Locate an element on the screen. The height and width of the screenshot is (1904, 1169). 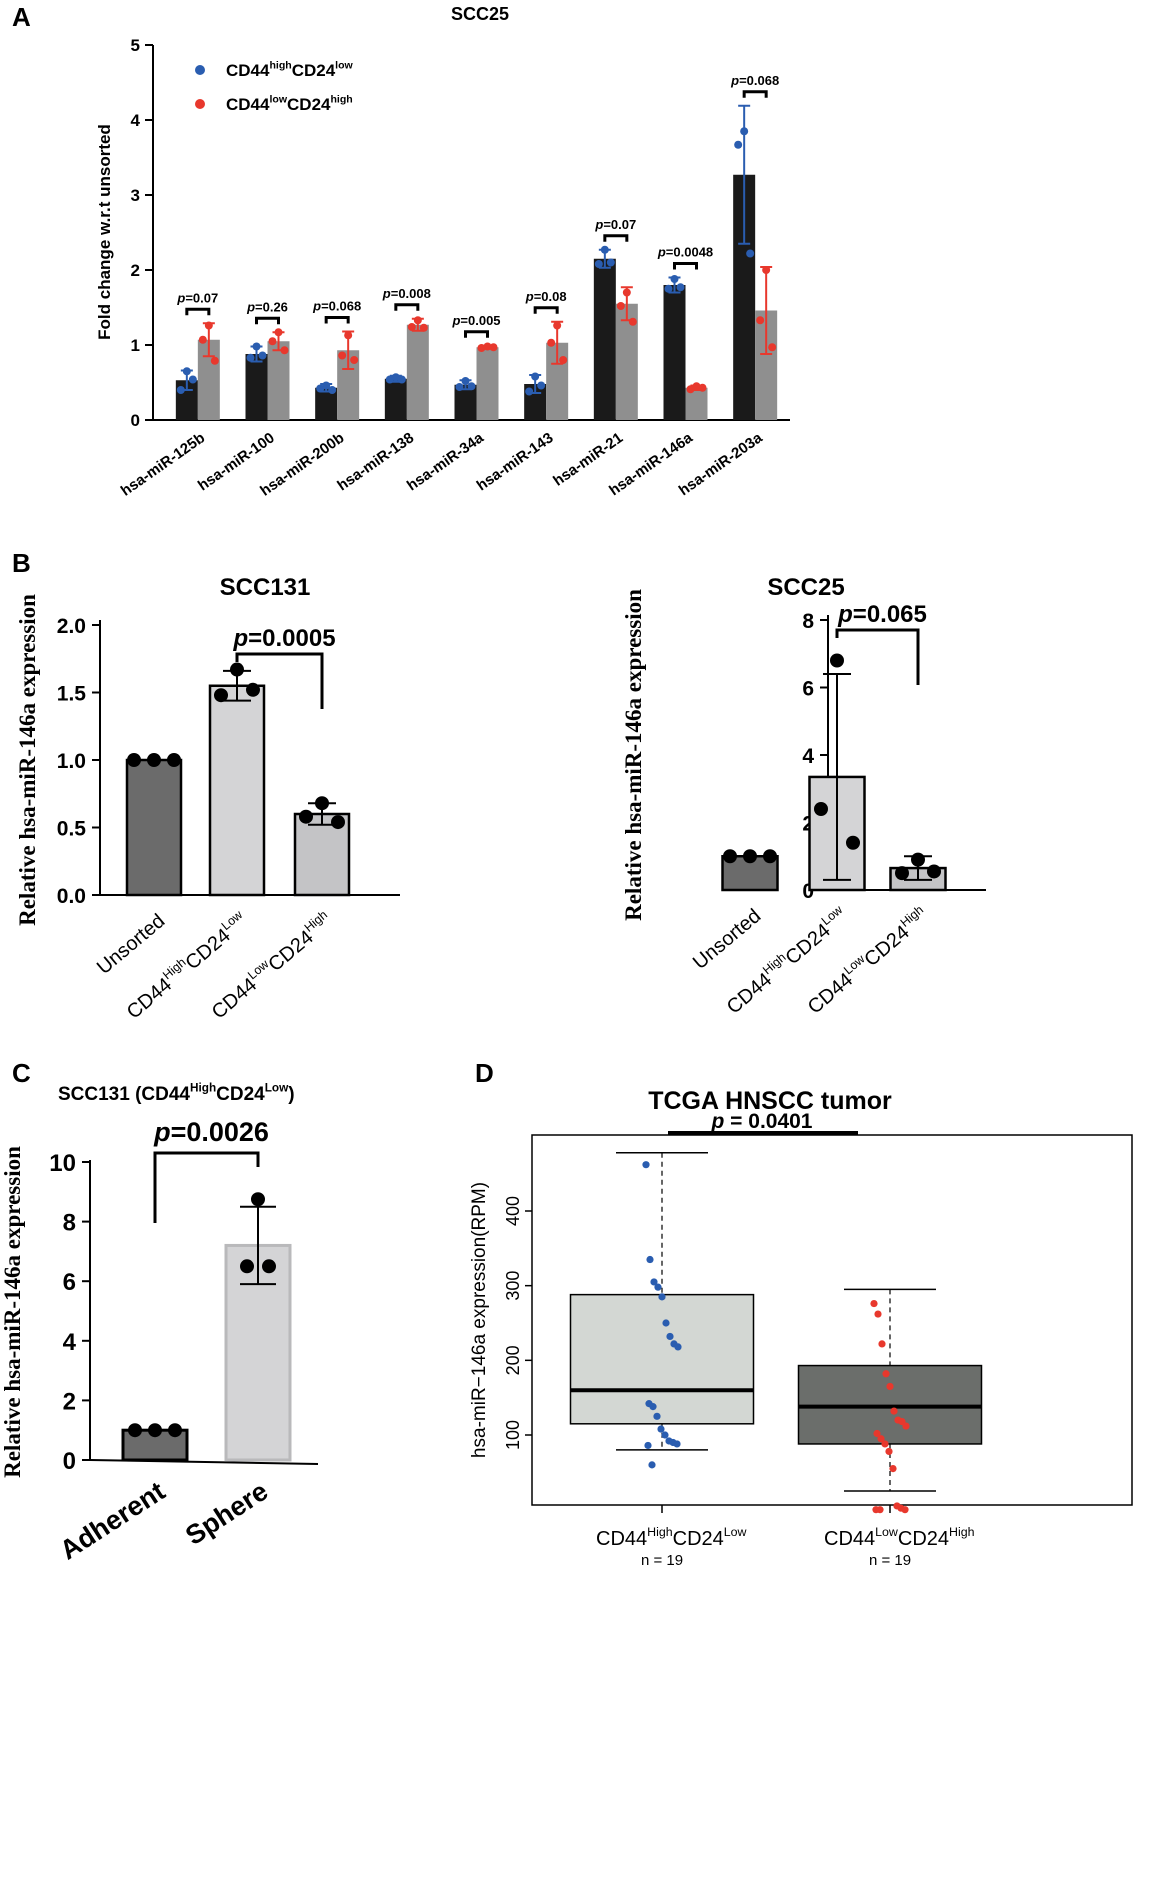
chart-a-y-tick-label: 1 is located at coordinates (135, 345).